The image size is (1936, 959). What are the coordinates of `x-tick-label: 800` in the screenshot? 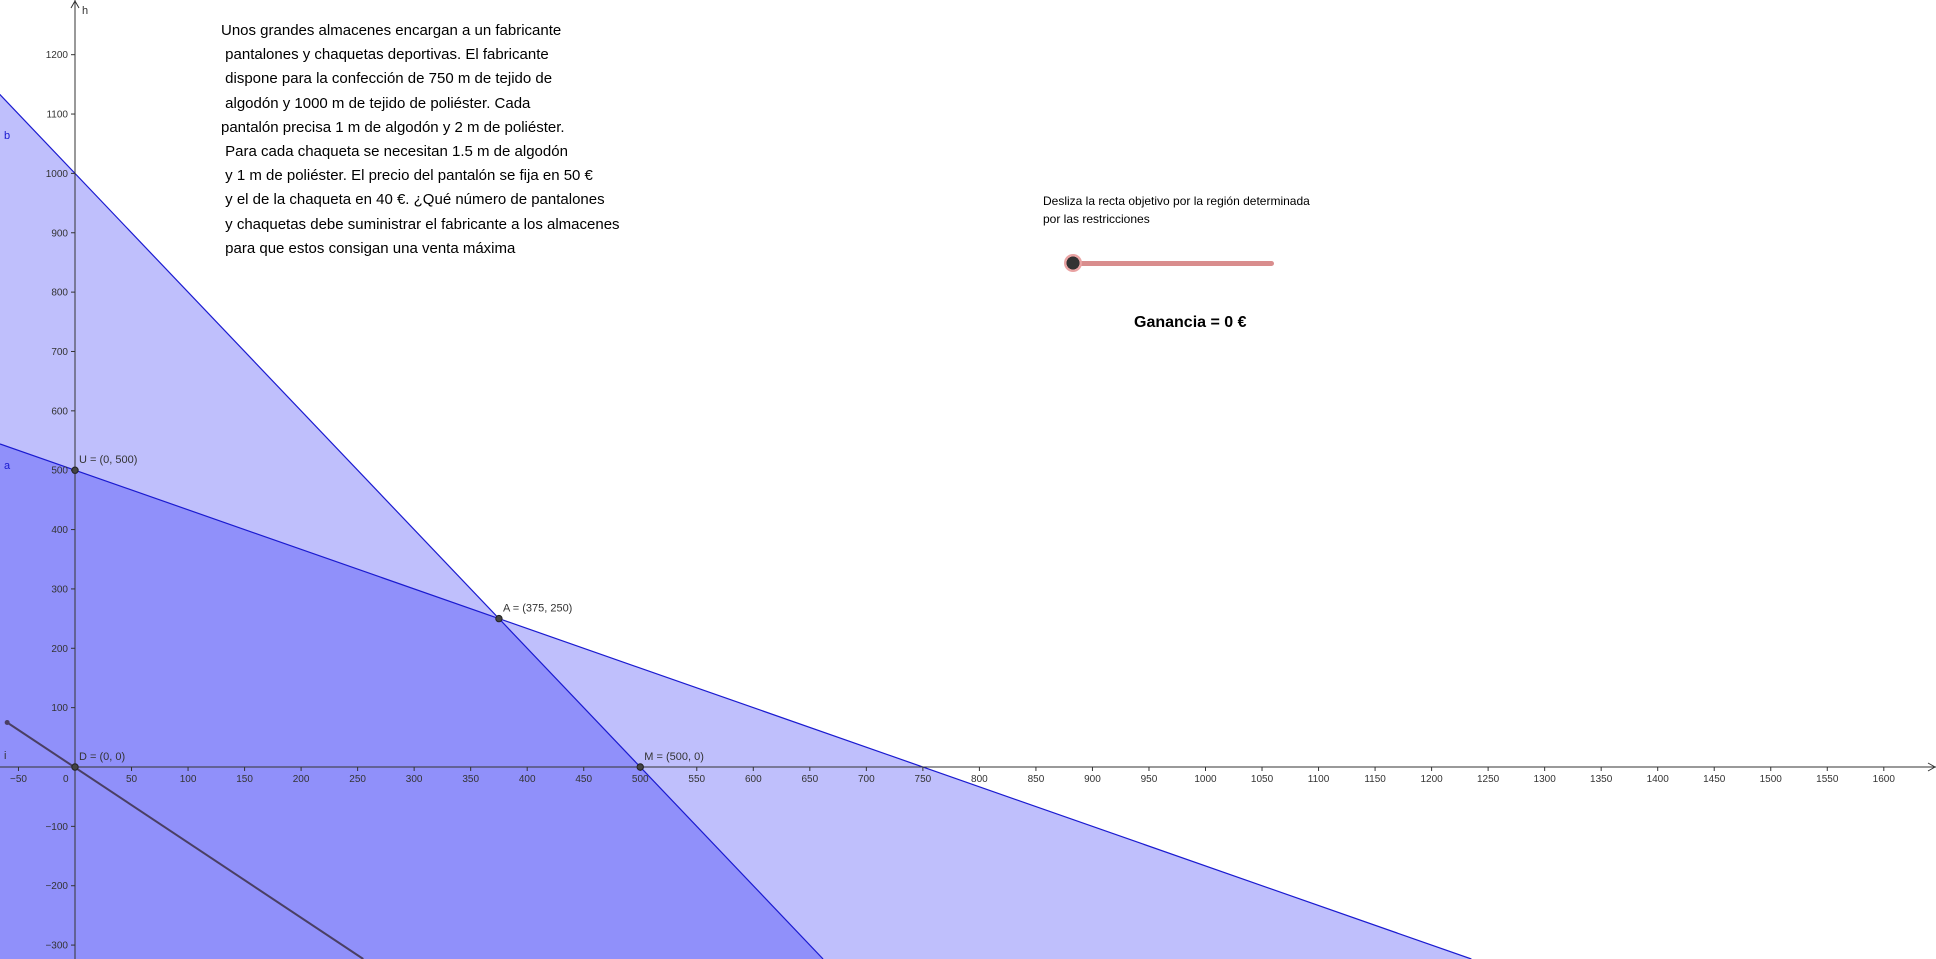 It's located at (979, 779).